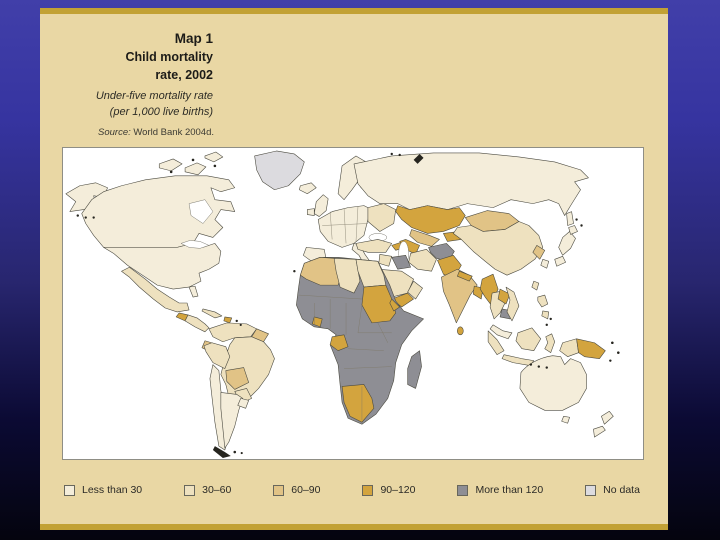  Describe the element at coordinates (358, 403) in the screenshot. I see `region-southern-africa` at that location.